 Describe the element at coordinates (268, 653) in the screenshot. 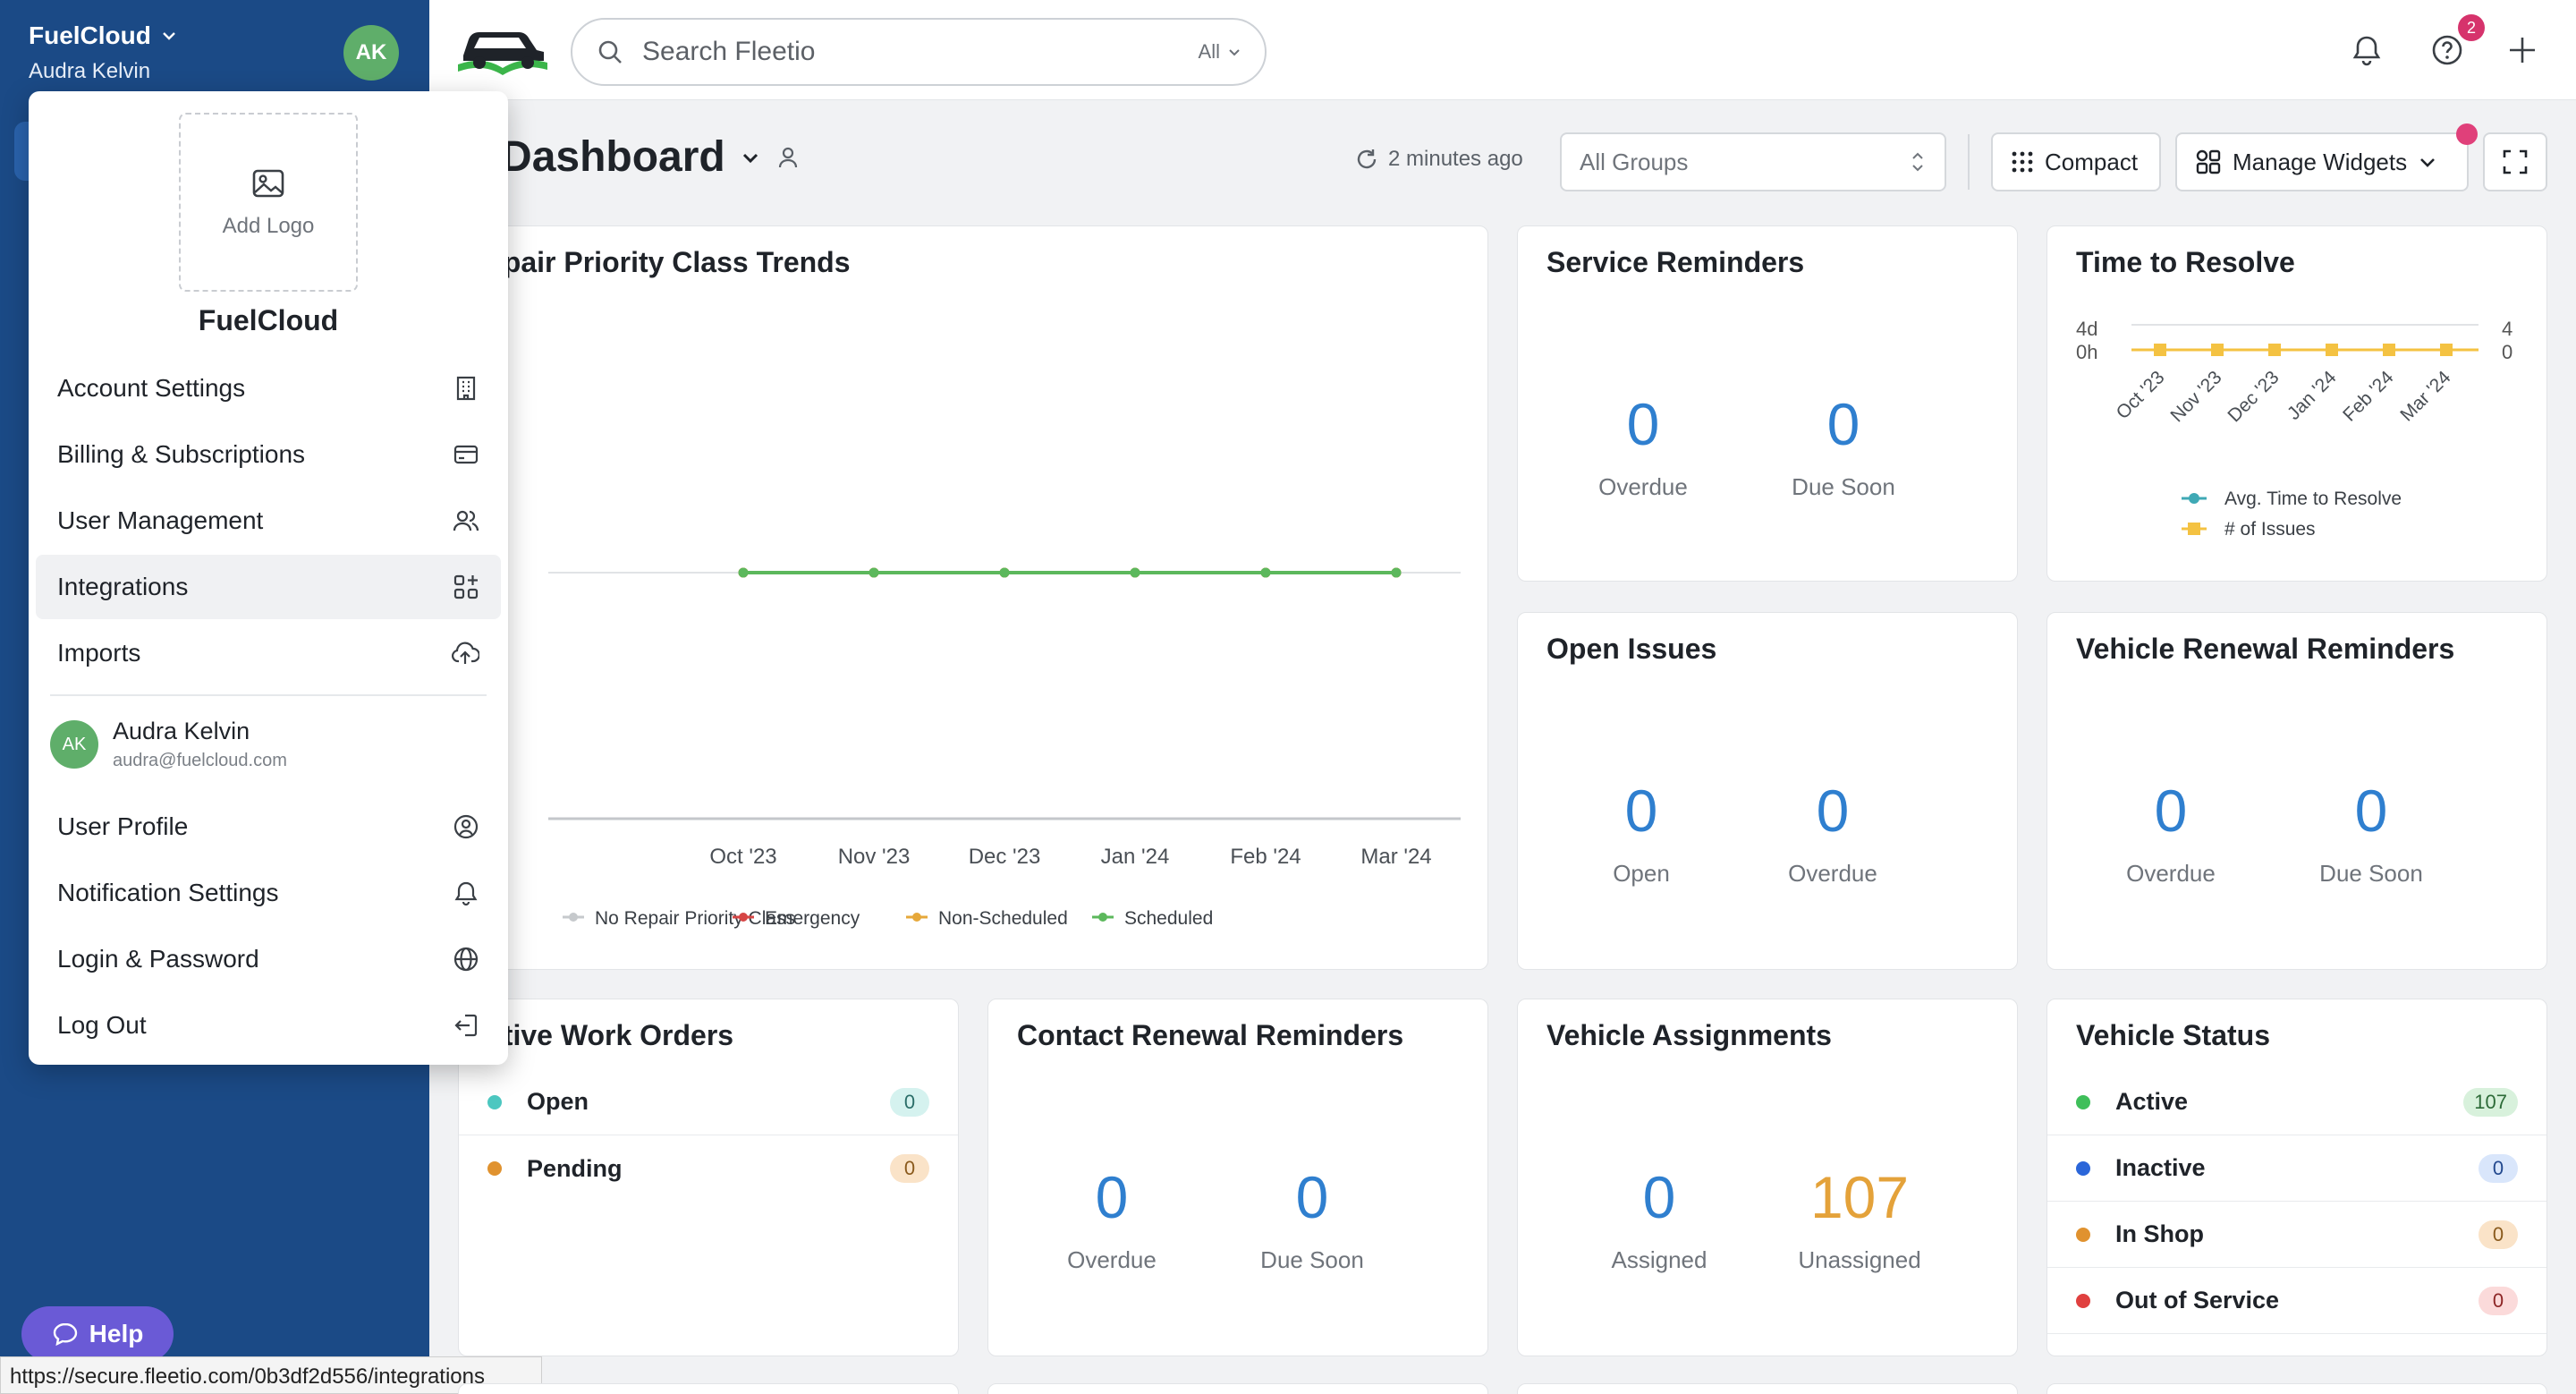

I see `menu-item-imports: Imports` at that location.